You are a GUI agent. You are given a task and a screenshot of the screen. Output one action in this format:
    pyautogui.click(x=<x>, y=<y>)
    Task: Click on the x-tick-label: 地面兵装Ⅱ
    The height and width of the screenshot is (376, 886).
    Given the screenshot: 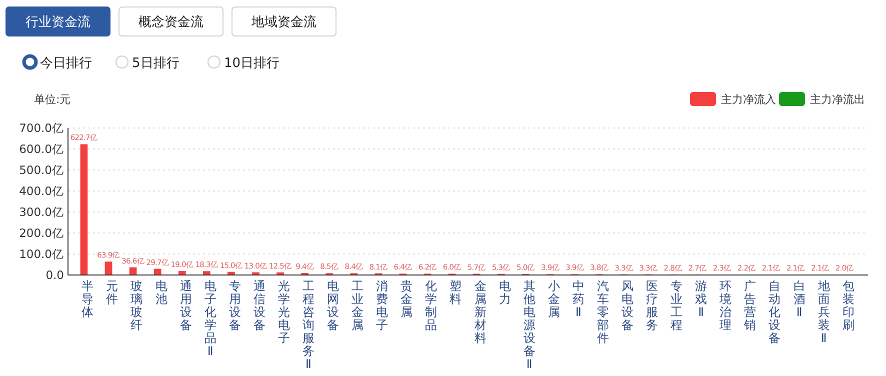 What is the action you would take?
    pyautogui.click(x=823, y=312)
    